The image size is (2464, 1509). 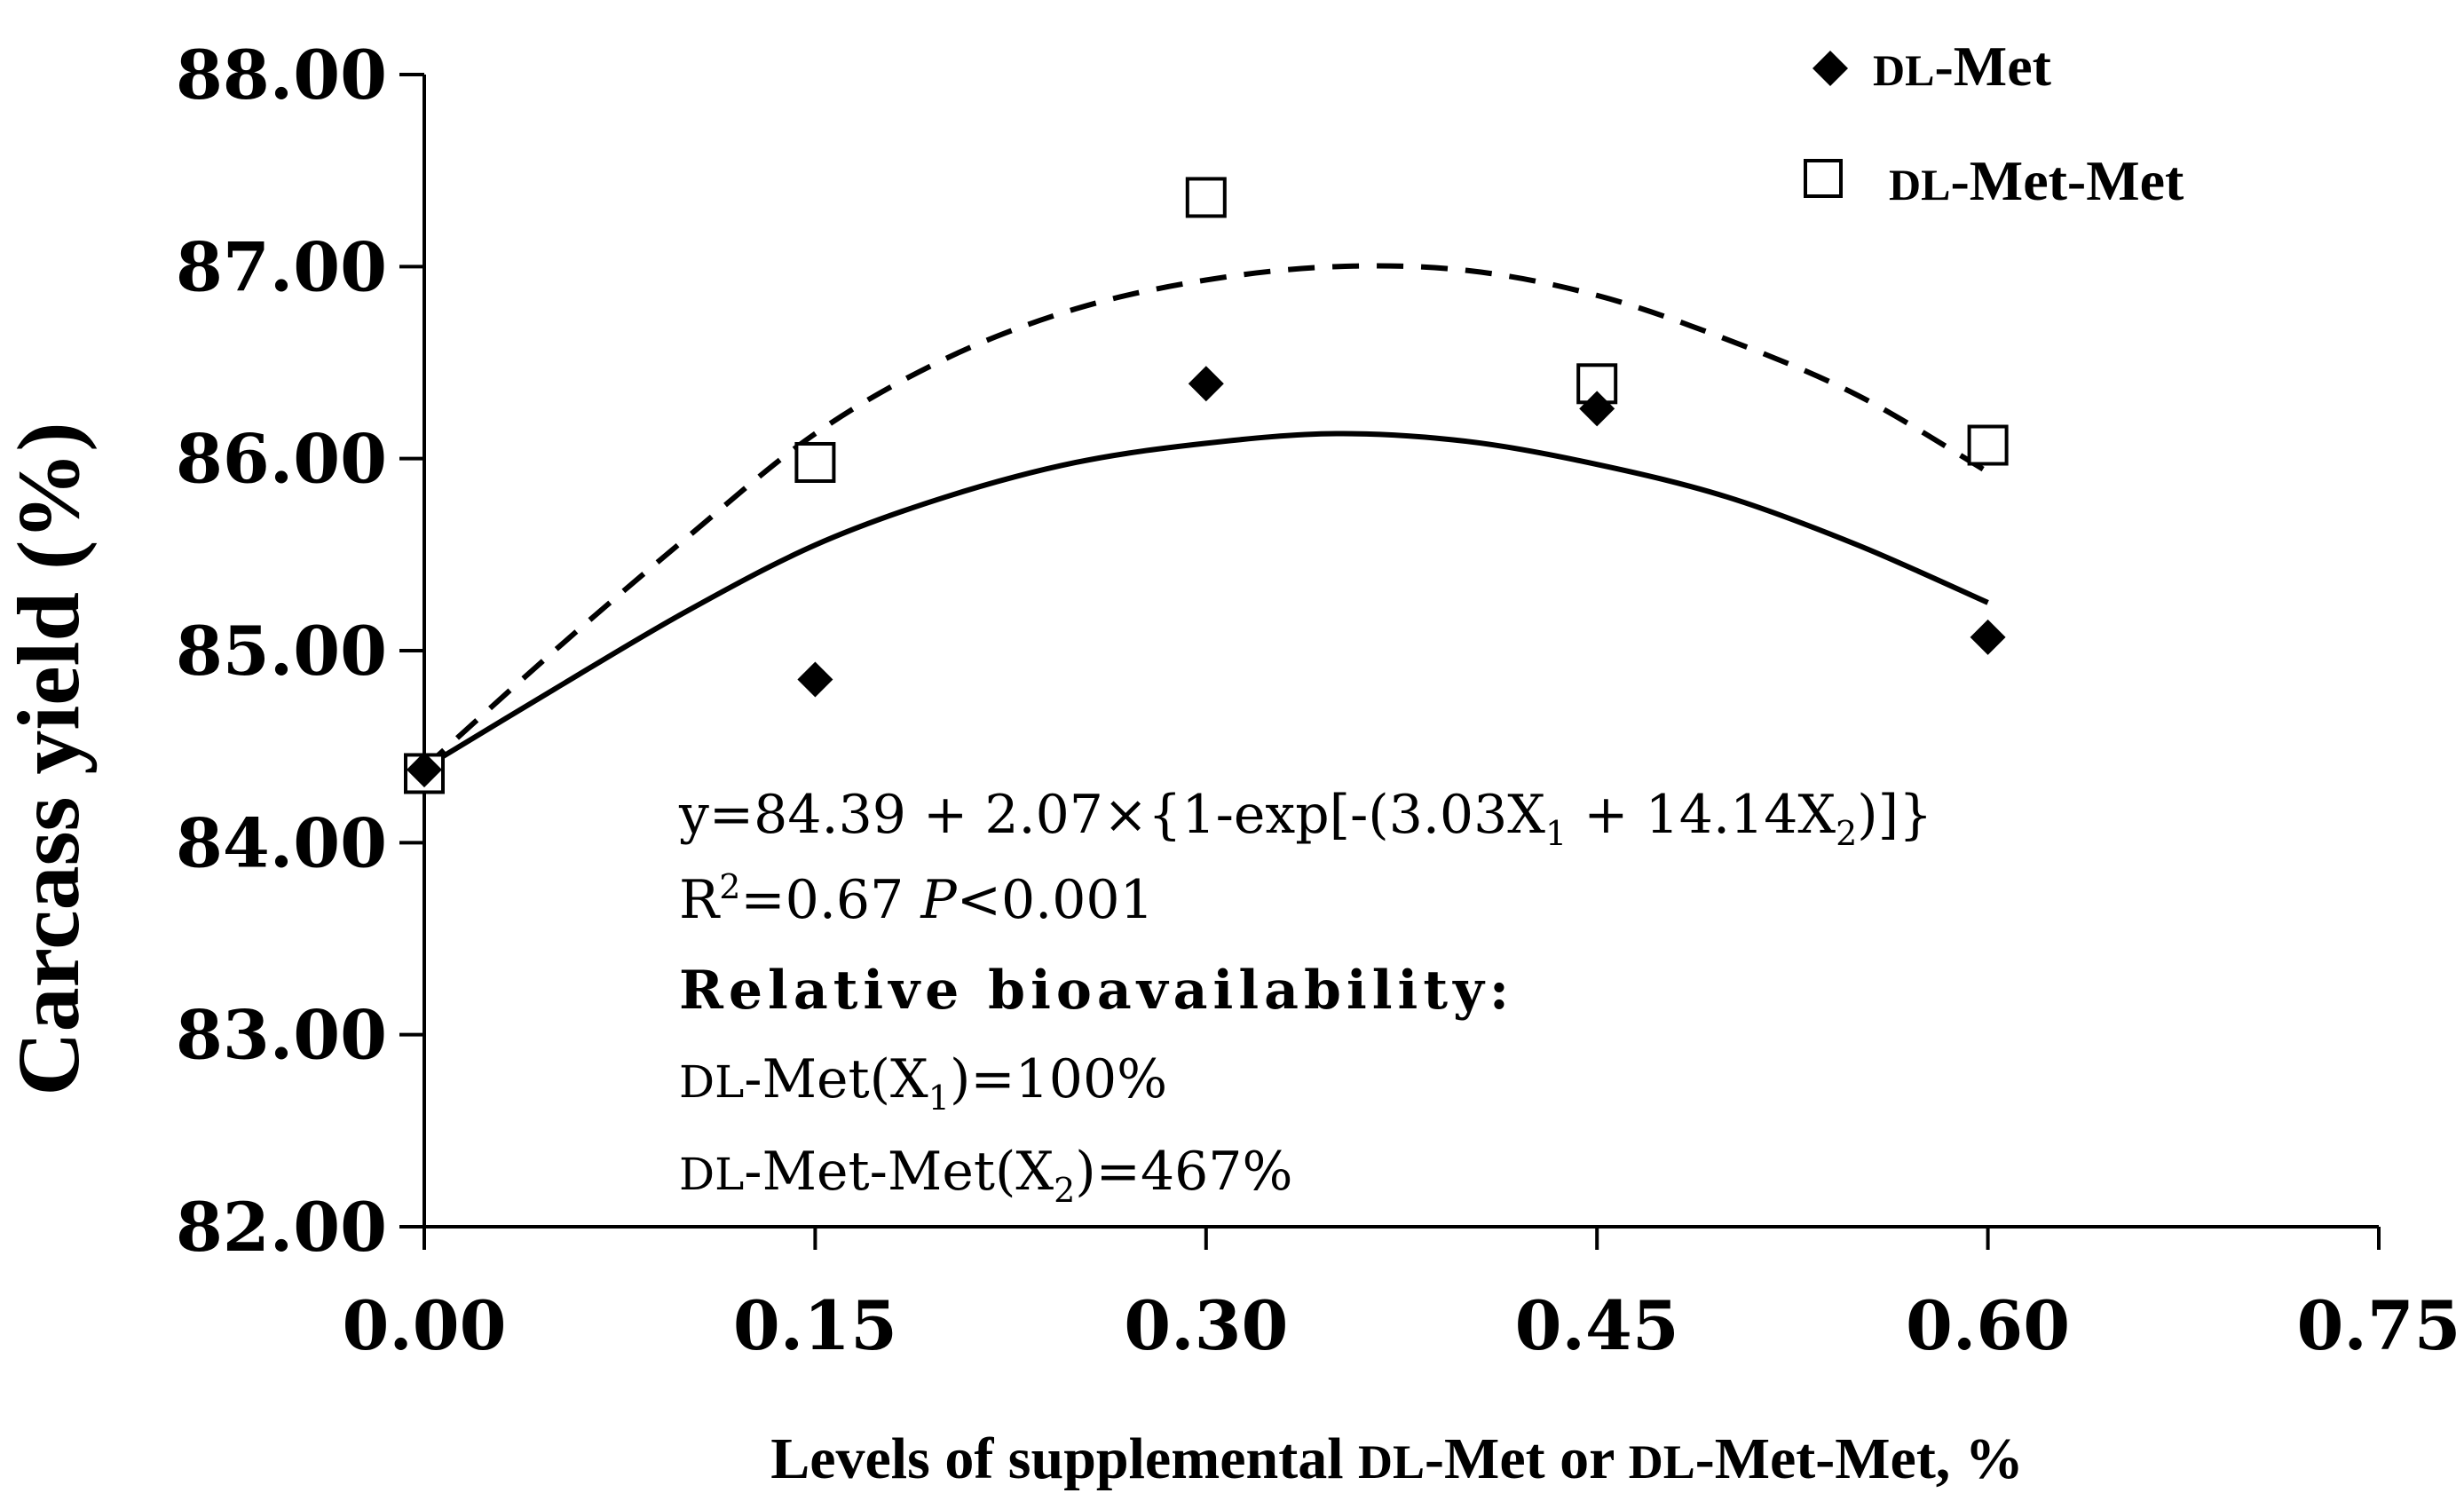 What do you see at coordinates (815, 1325) in the screenshot?
I see `x-tick-label: 0.15` at bounding box center [815, 1325].